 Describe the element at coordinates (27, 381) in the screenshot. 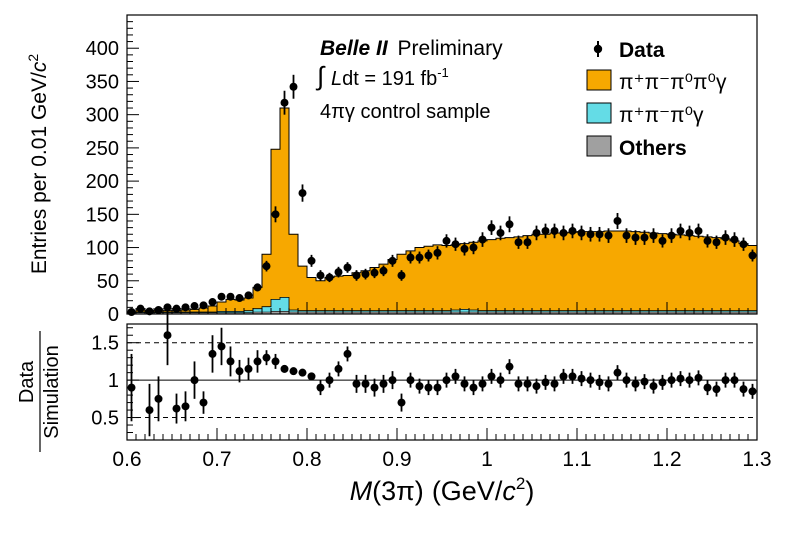

I see `ratio-y-title-top: Data` at that location.